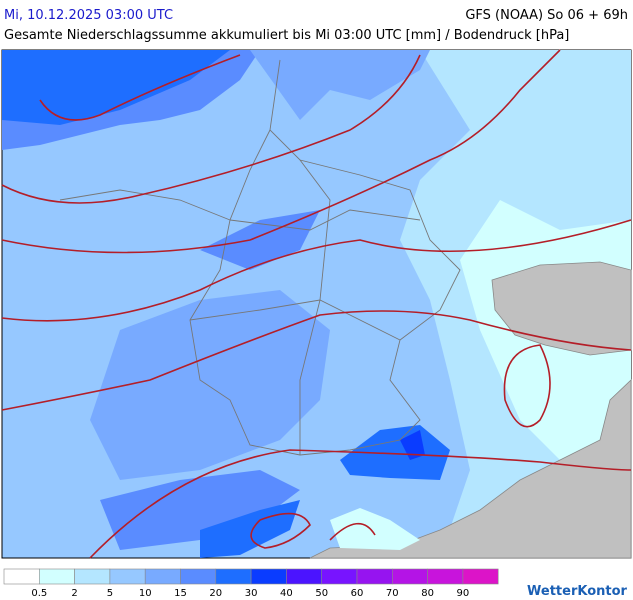 Image resolution: width=633 pixels, height=600 pixels. What do you see at coordinates (251, 593) in the screenshot?
I see `legend-label: 30` at bounding box center [251, 593].